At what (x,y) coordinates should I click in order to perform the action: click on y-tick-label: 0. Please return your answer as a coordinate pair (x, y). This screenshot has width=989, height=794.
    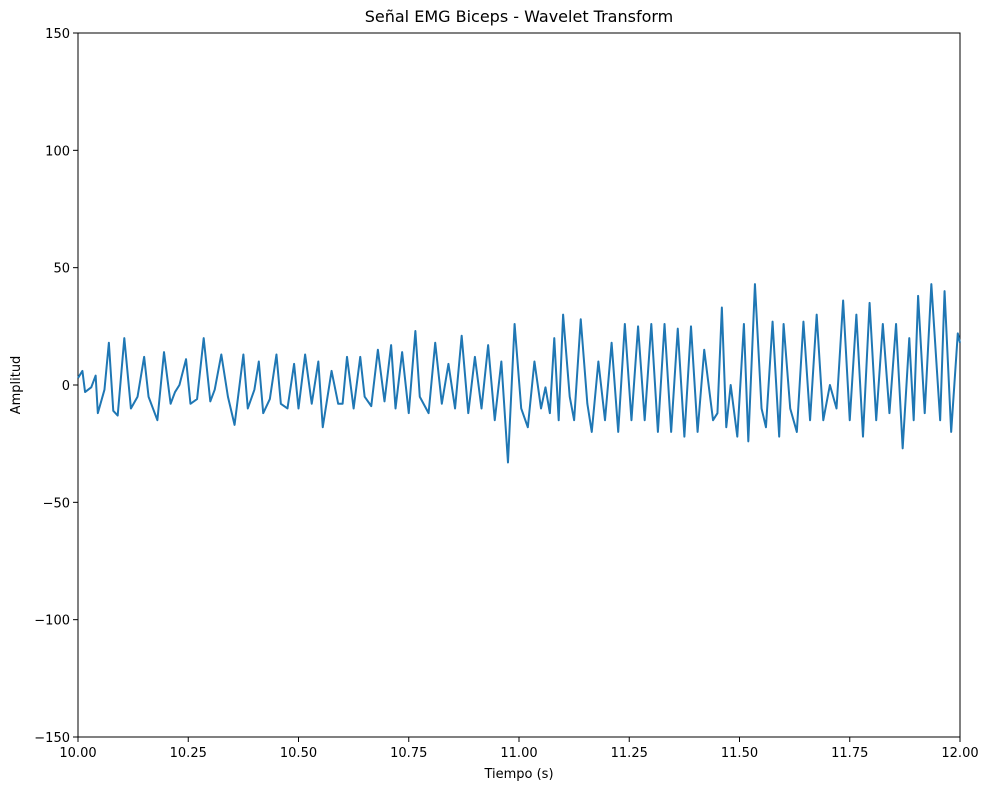
    Looking at the image, I should click on (66, 386).